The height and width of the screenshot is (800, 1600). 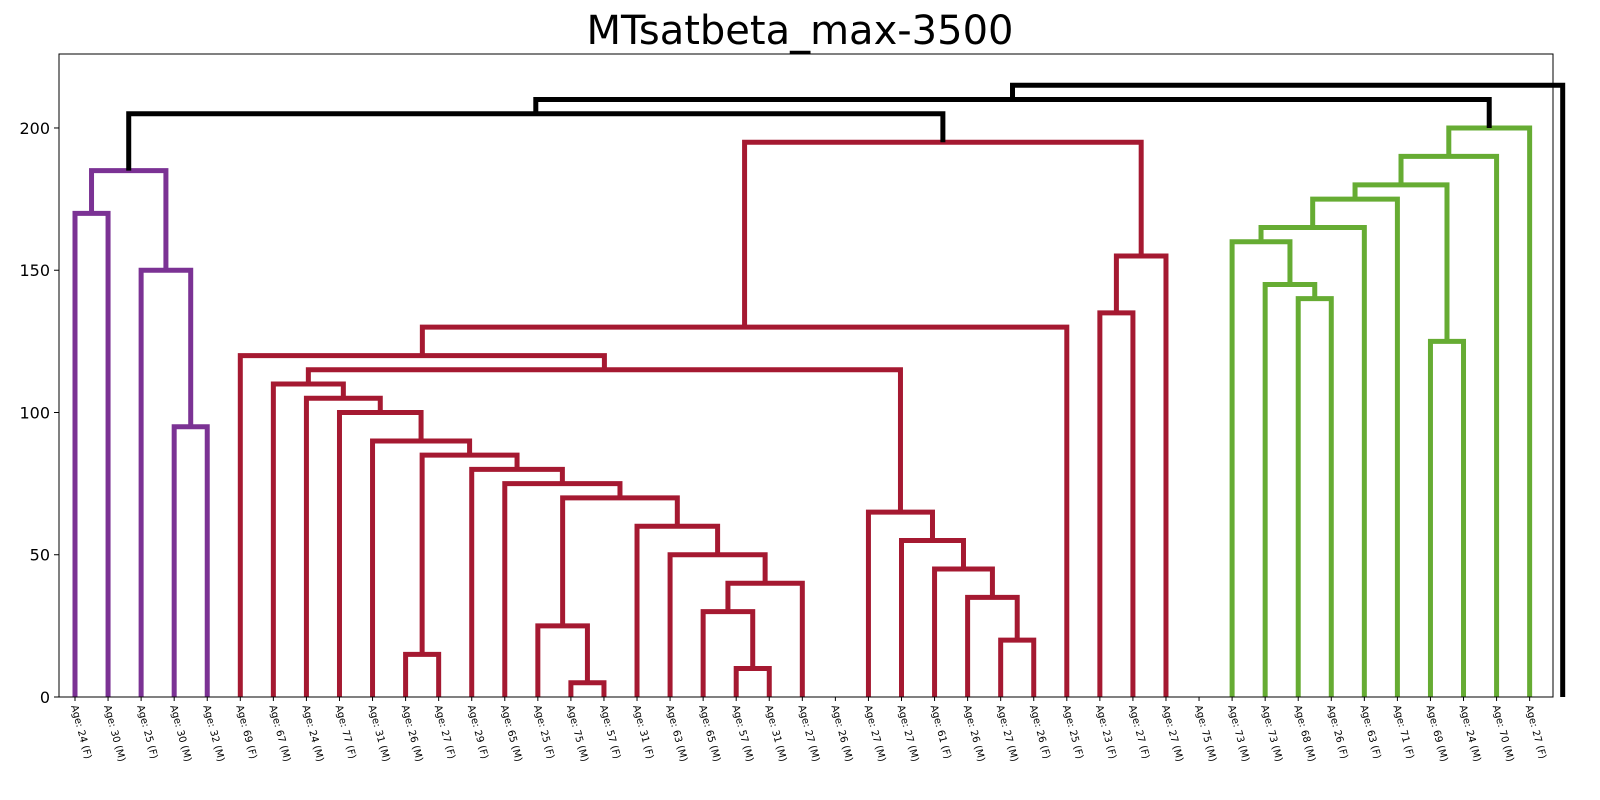 I want to click on leaf-label-38: Age: 26 (F), so click(x=1336, y=732).